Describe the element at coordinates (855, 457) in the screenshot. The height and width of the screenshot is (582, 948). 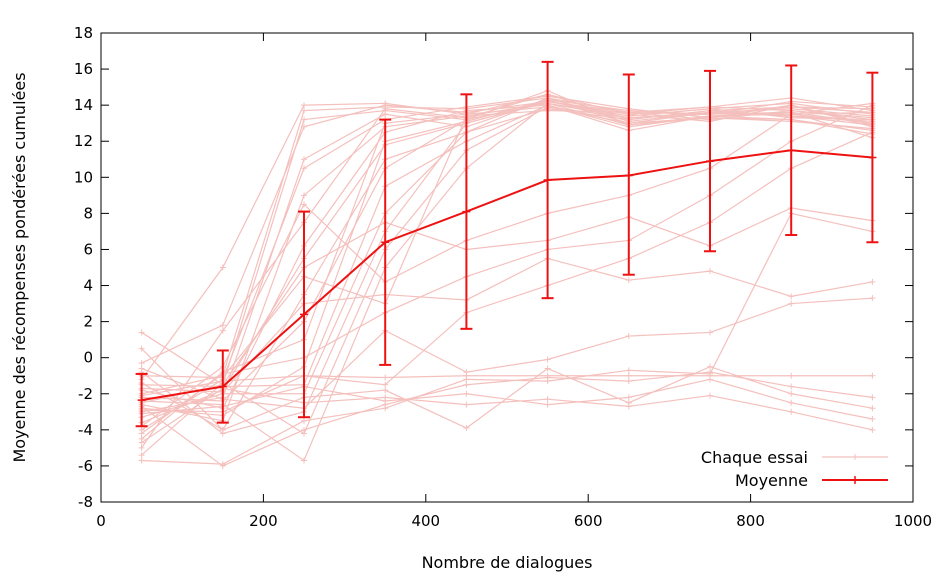
I see `legend-marker-trials` at that location.